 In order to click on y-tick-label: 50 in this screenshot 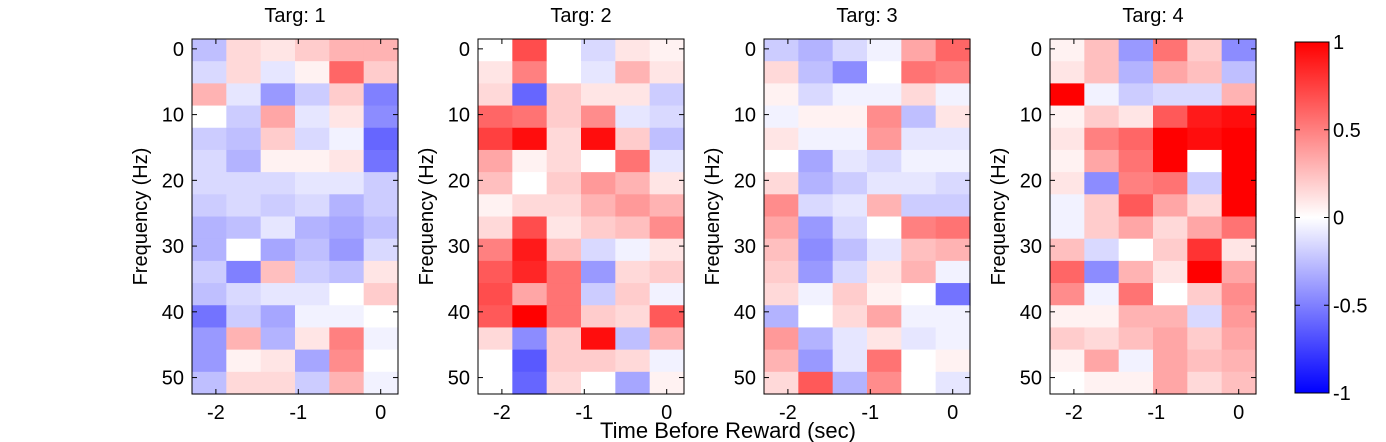, I will do `click(459, 379)`.